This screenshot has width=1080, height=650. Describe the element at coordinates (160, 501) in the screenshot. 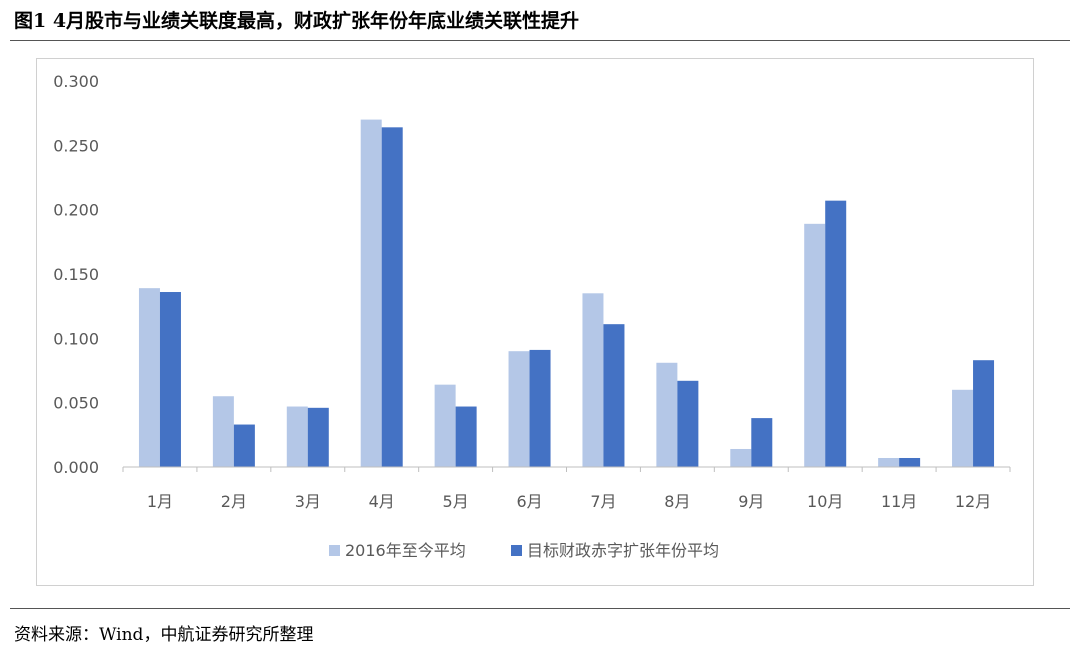

I see `x-tick-label: 1月` at that location.